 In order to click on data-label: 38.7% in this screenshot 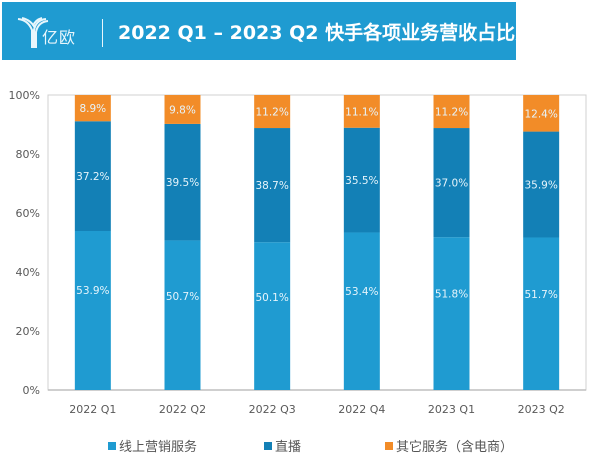, I will do `click(271, 186)`.